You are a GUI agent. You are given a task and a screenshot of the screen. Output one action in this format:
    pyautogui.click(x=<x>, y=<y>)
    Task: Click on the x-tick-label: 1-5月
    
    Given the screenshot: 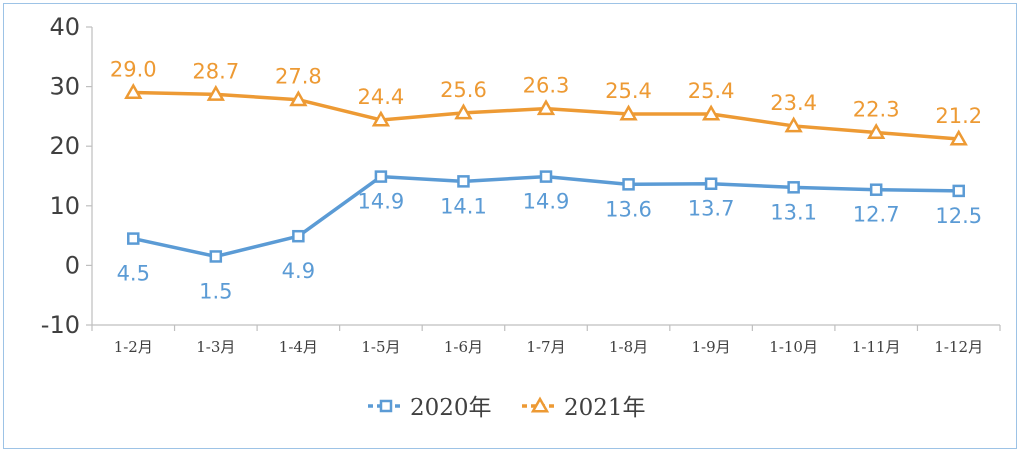 What is the action you would take?
    pyautogui.click(x=380, y=347)
    